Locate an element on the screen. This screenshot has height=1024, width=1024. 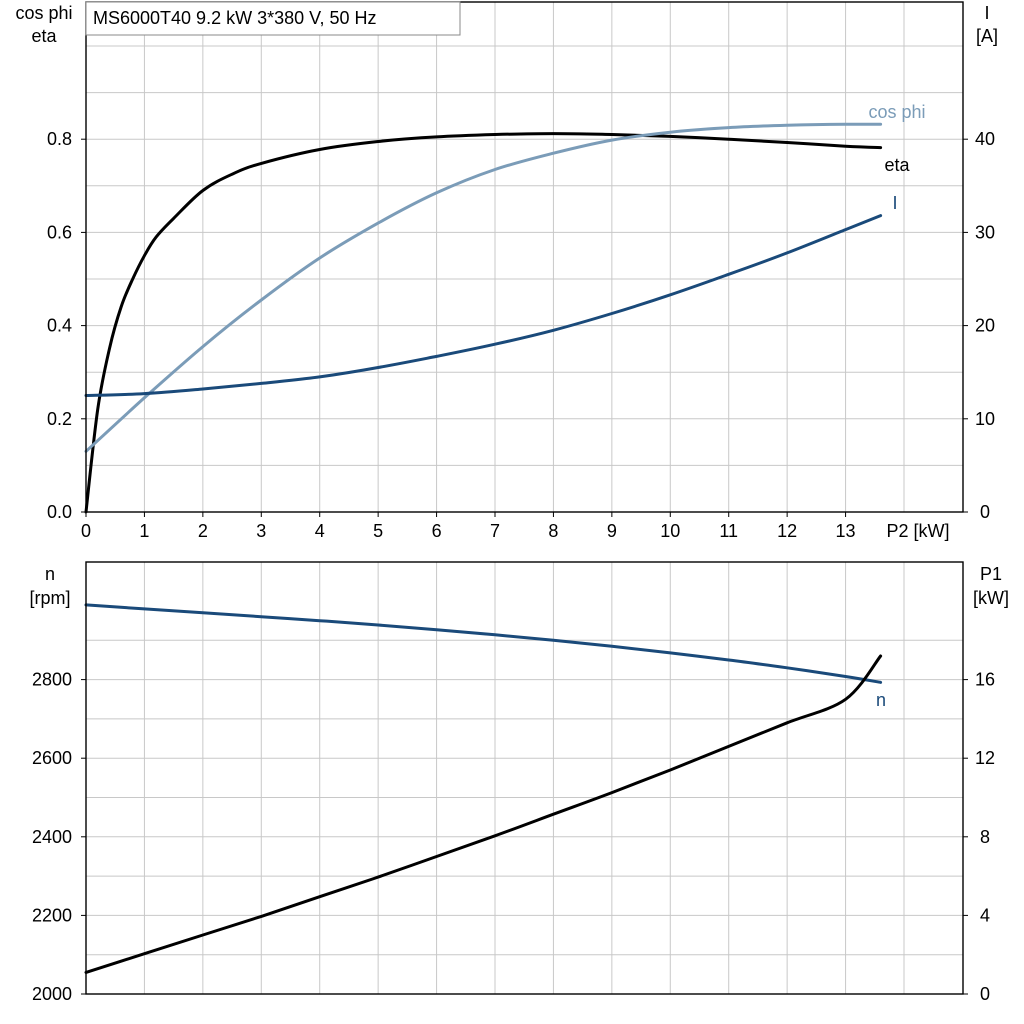
bottom-right-axis-label-line1: P1 is located at coordinates (991, 574).